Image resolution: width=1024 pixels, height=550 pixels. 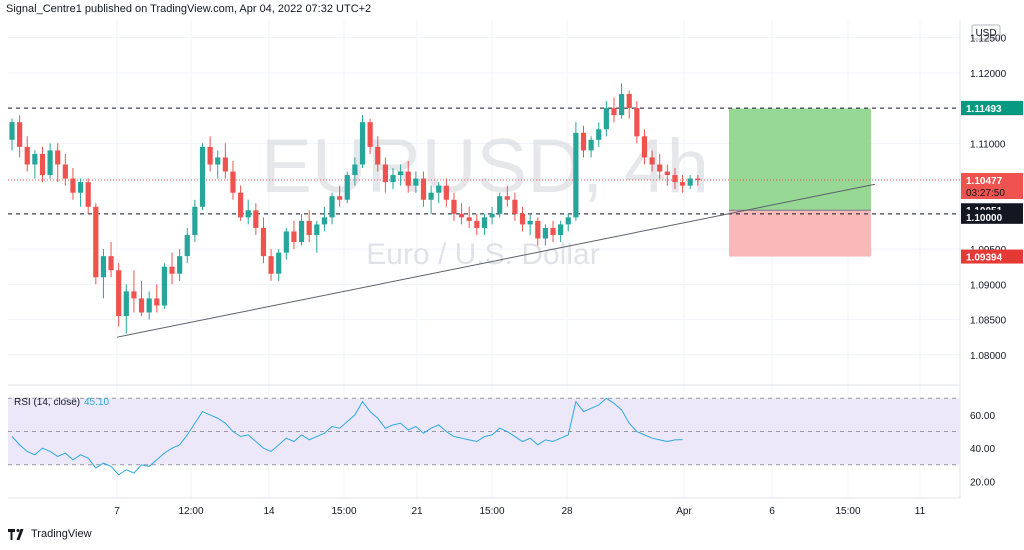 What do you see at coordinates (992, 186) in the screenshot?
I see `current-price-tag-bg` at bounding box center [992, 186].